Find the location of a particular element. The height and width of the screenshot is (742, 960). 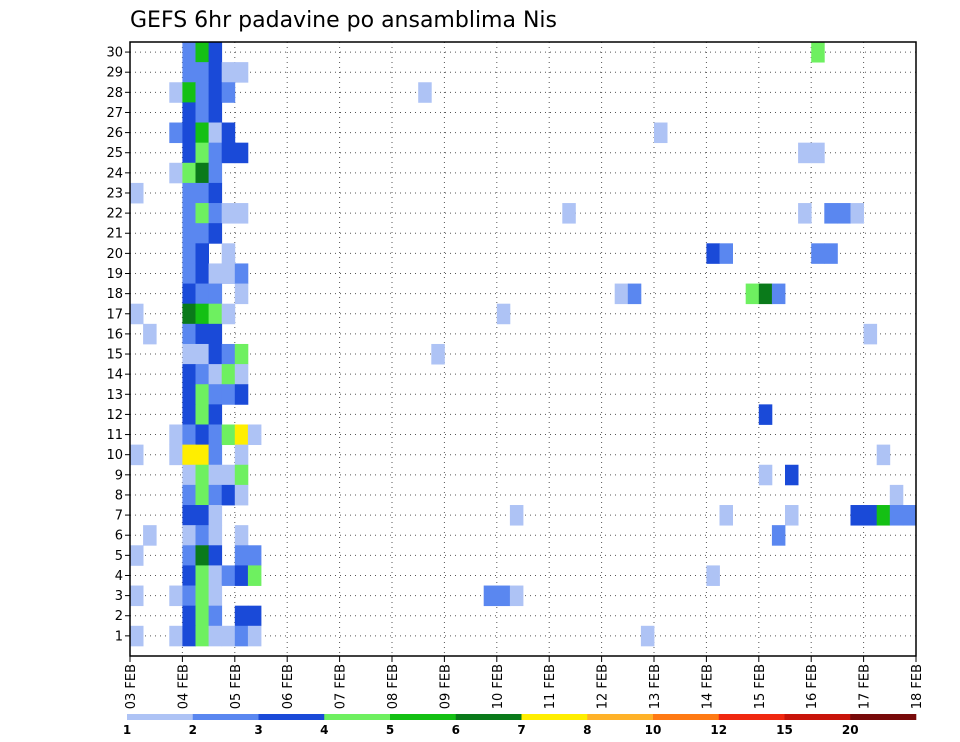

legend-label: 8 is located at coordinates (587, 730).